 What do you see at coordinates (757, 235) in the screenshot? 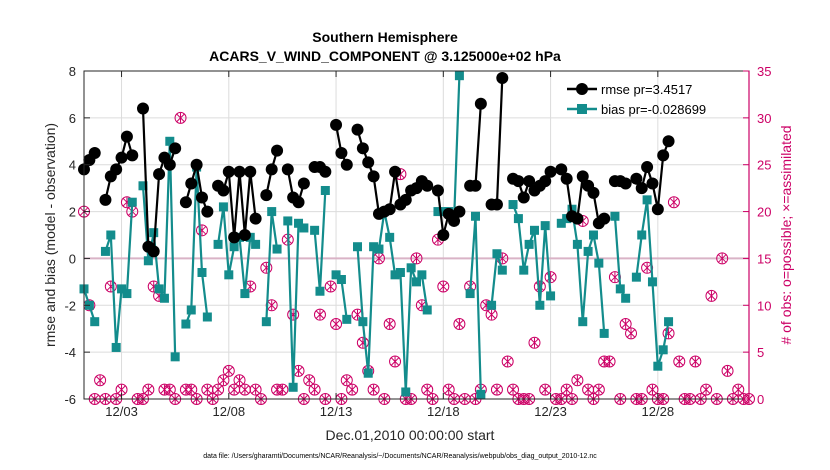
I see `y2-axis-ticks: 0 5 10 15 20 25 30 35` at bounding box center [757, 235].